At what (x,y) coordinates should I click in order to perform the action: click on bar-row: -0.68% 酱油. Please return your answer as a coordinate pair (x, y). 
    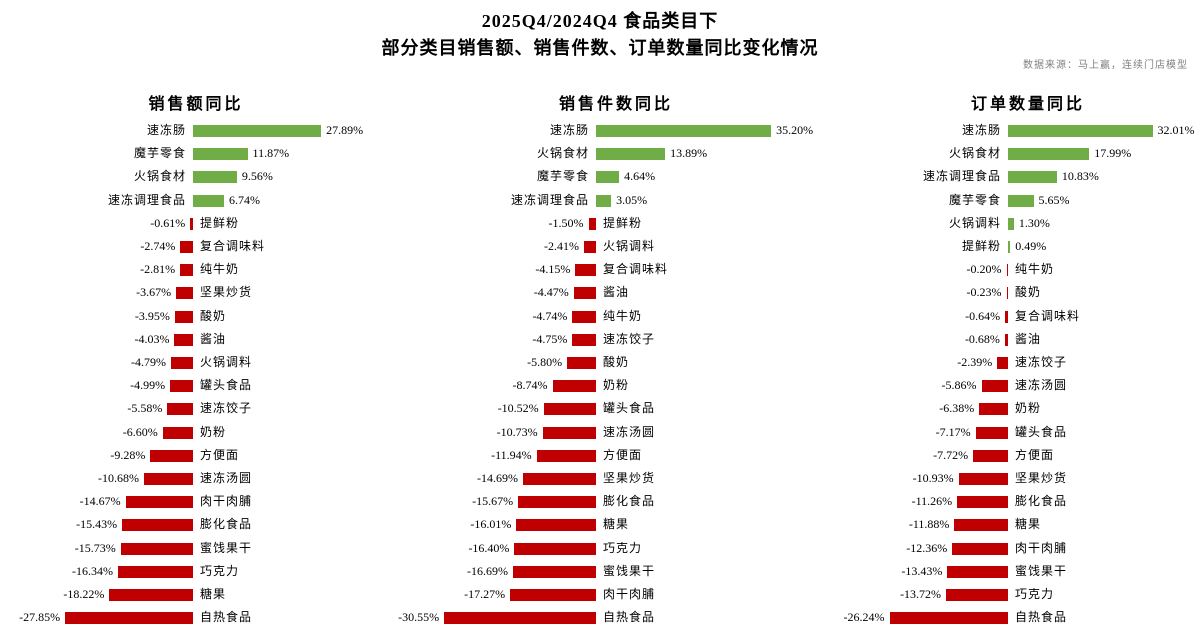
    Looking at the image, I should click on (1014, 339).